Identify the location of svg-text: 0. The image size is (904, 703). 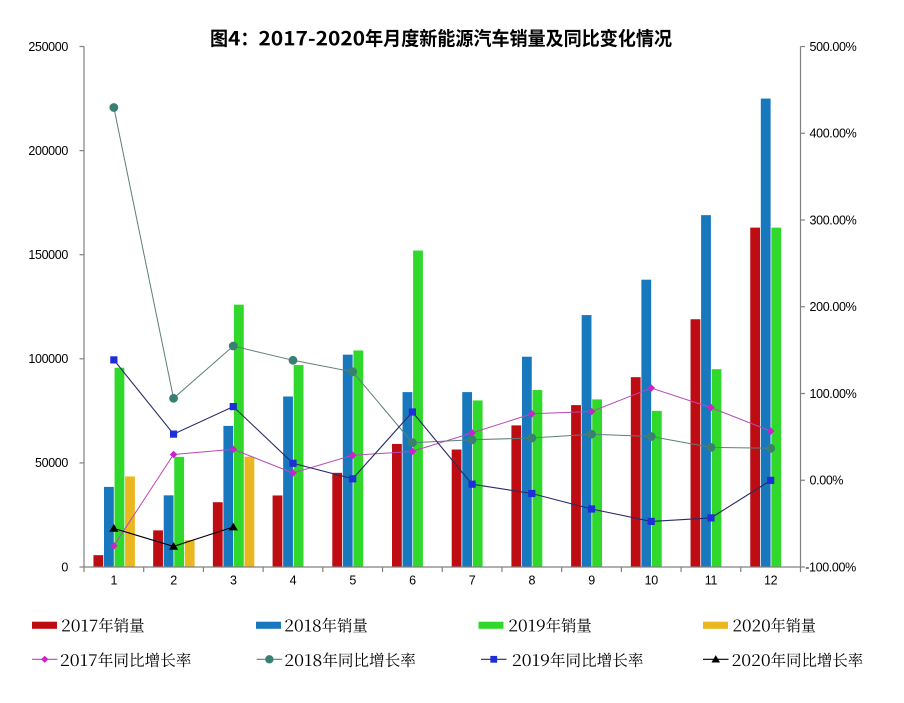
(64, 567).